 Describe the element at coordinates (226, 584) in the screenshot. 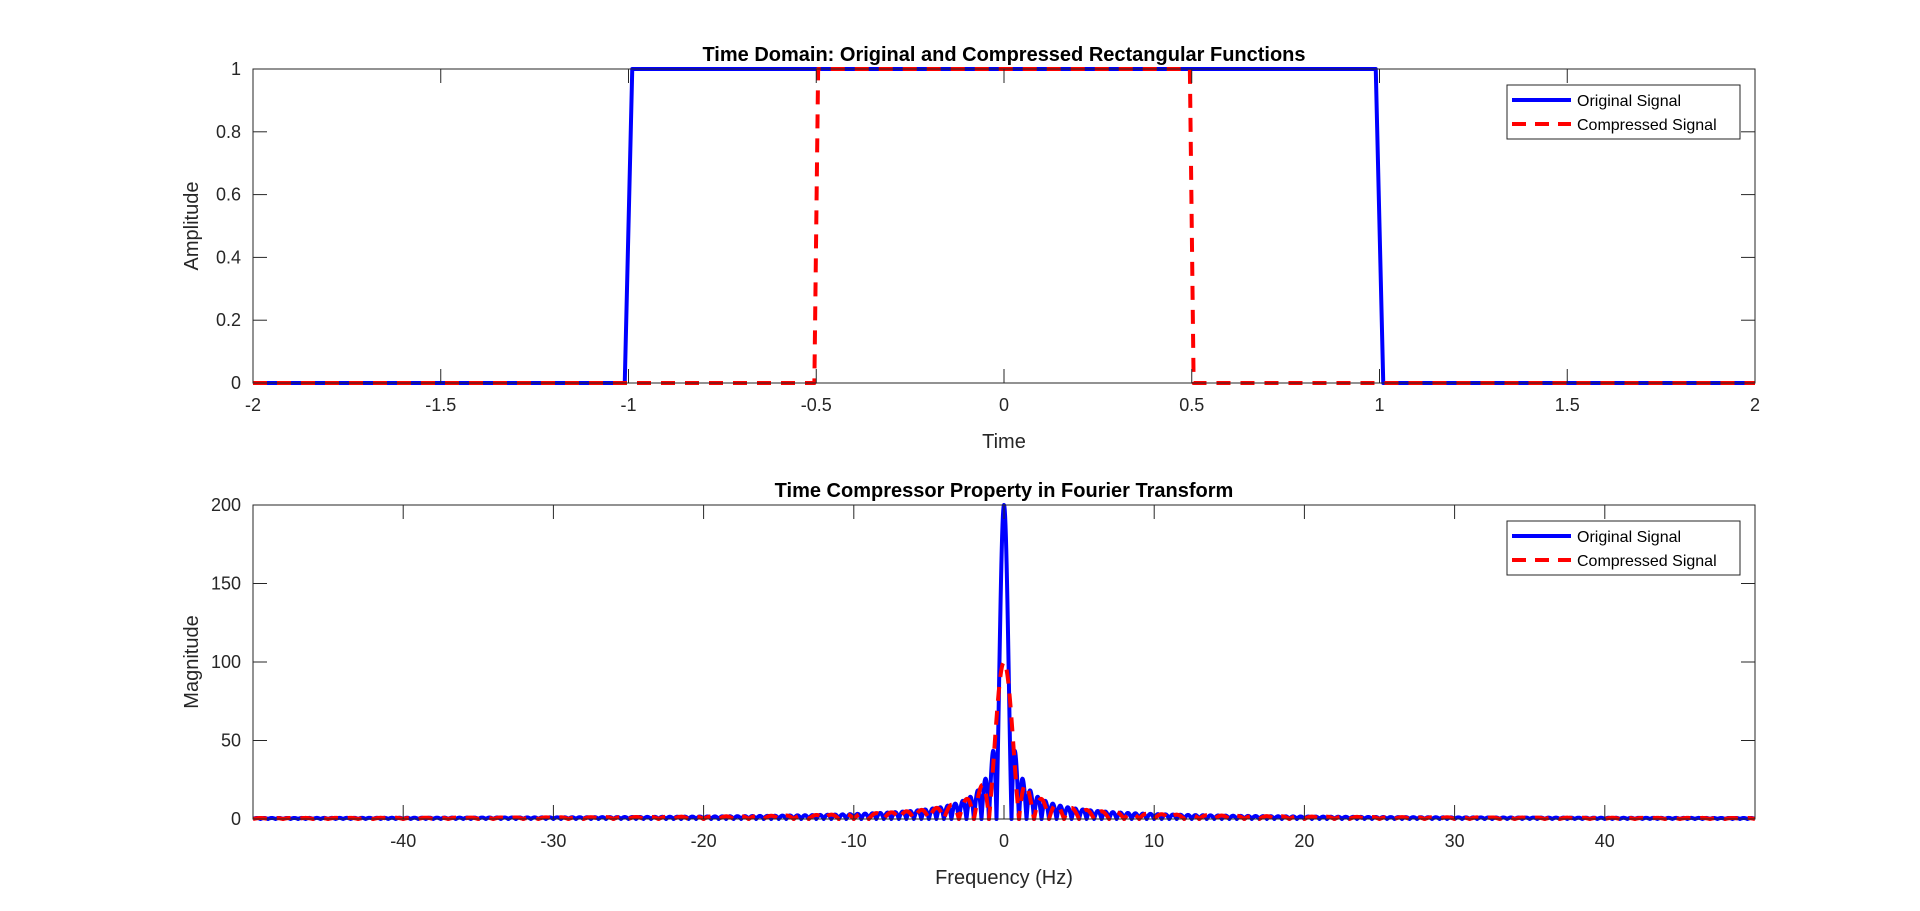

I see `y-tick-label: 150` at that location.